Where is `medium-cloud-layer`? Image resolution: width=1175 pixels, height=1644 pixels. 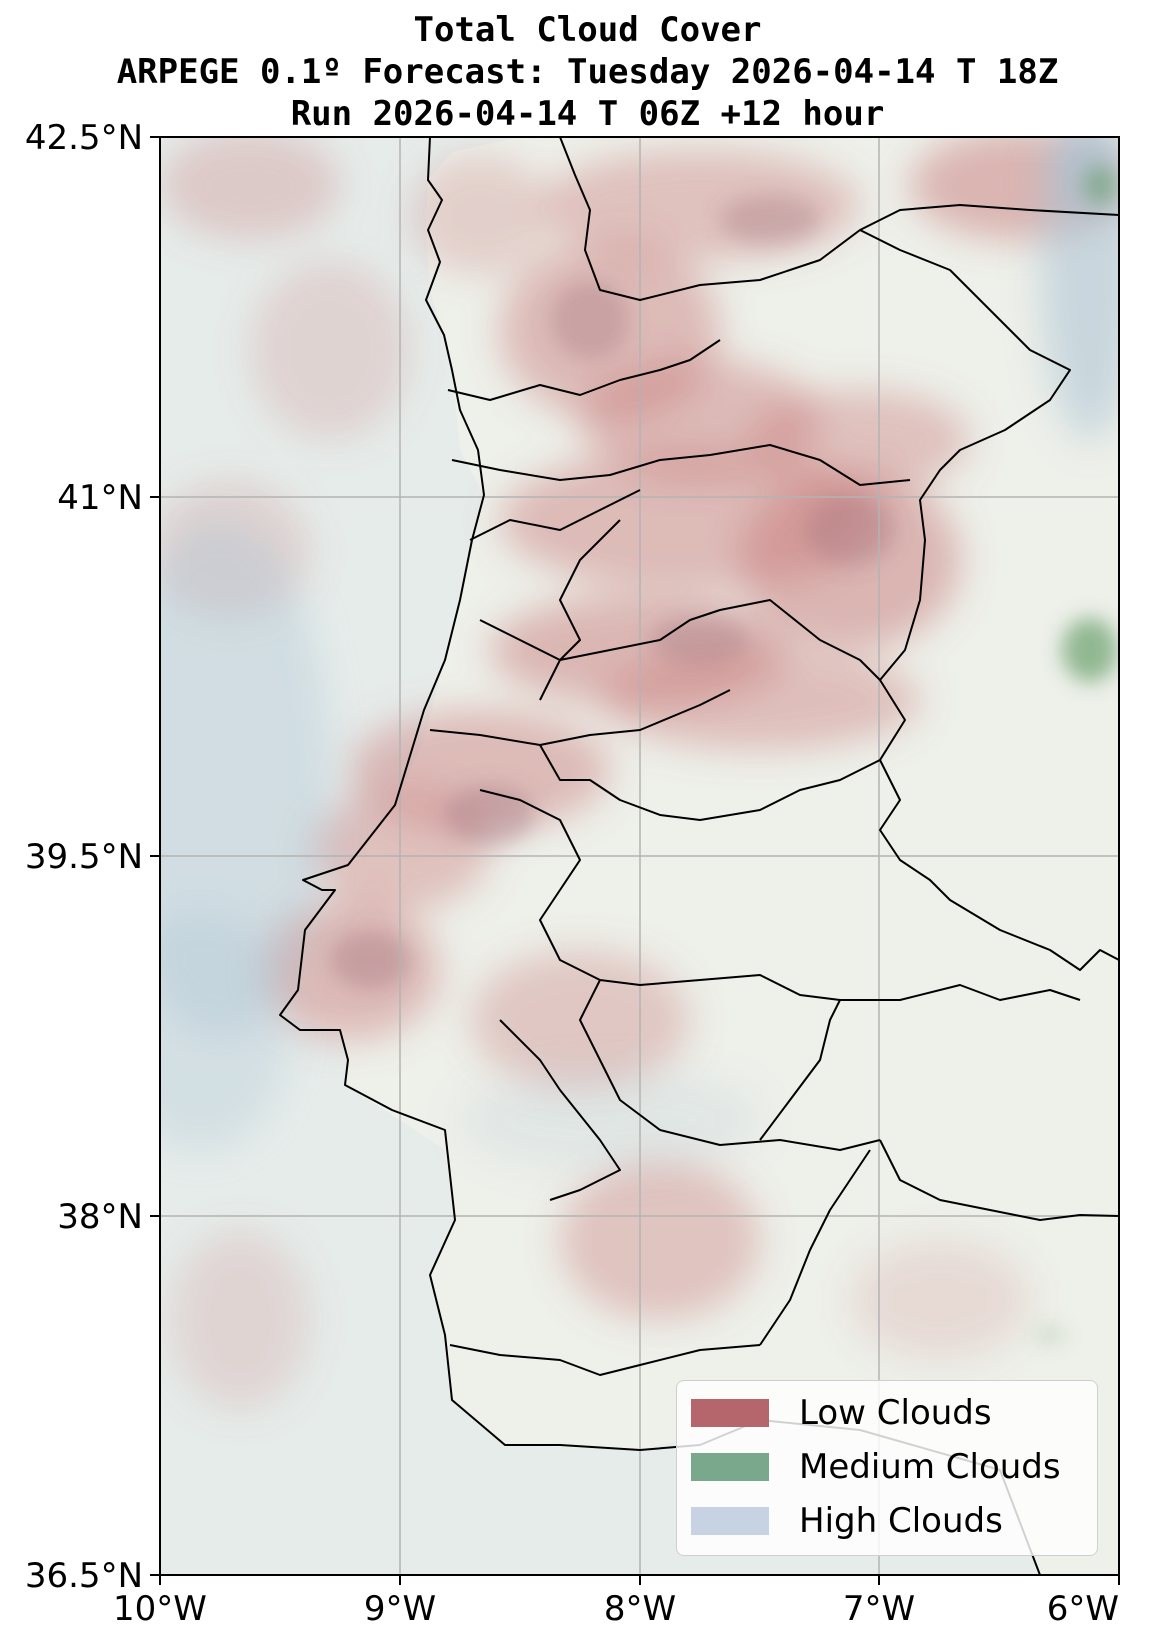
medium-cloud-layer is located at coordinates (1077, 753).